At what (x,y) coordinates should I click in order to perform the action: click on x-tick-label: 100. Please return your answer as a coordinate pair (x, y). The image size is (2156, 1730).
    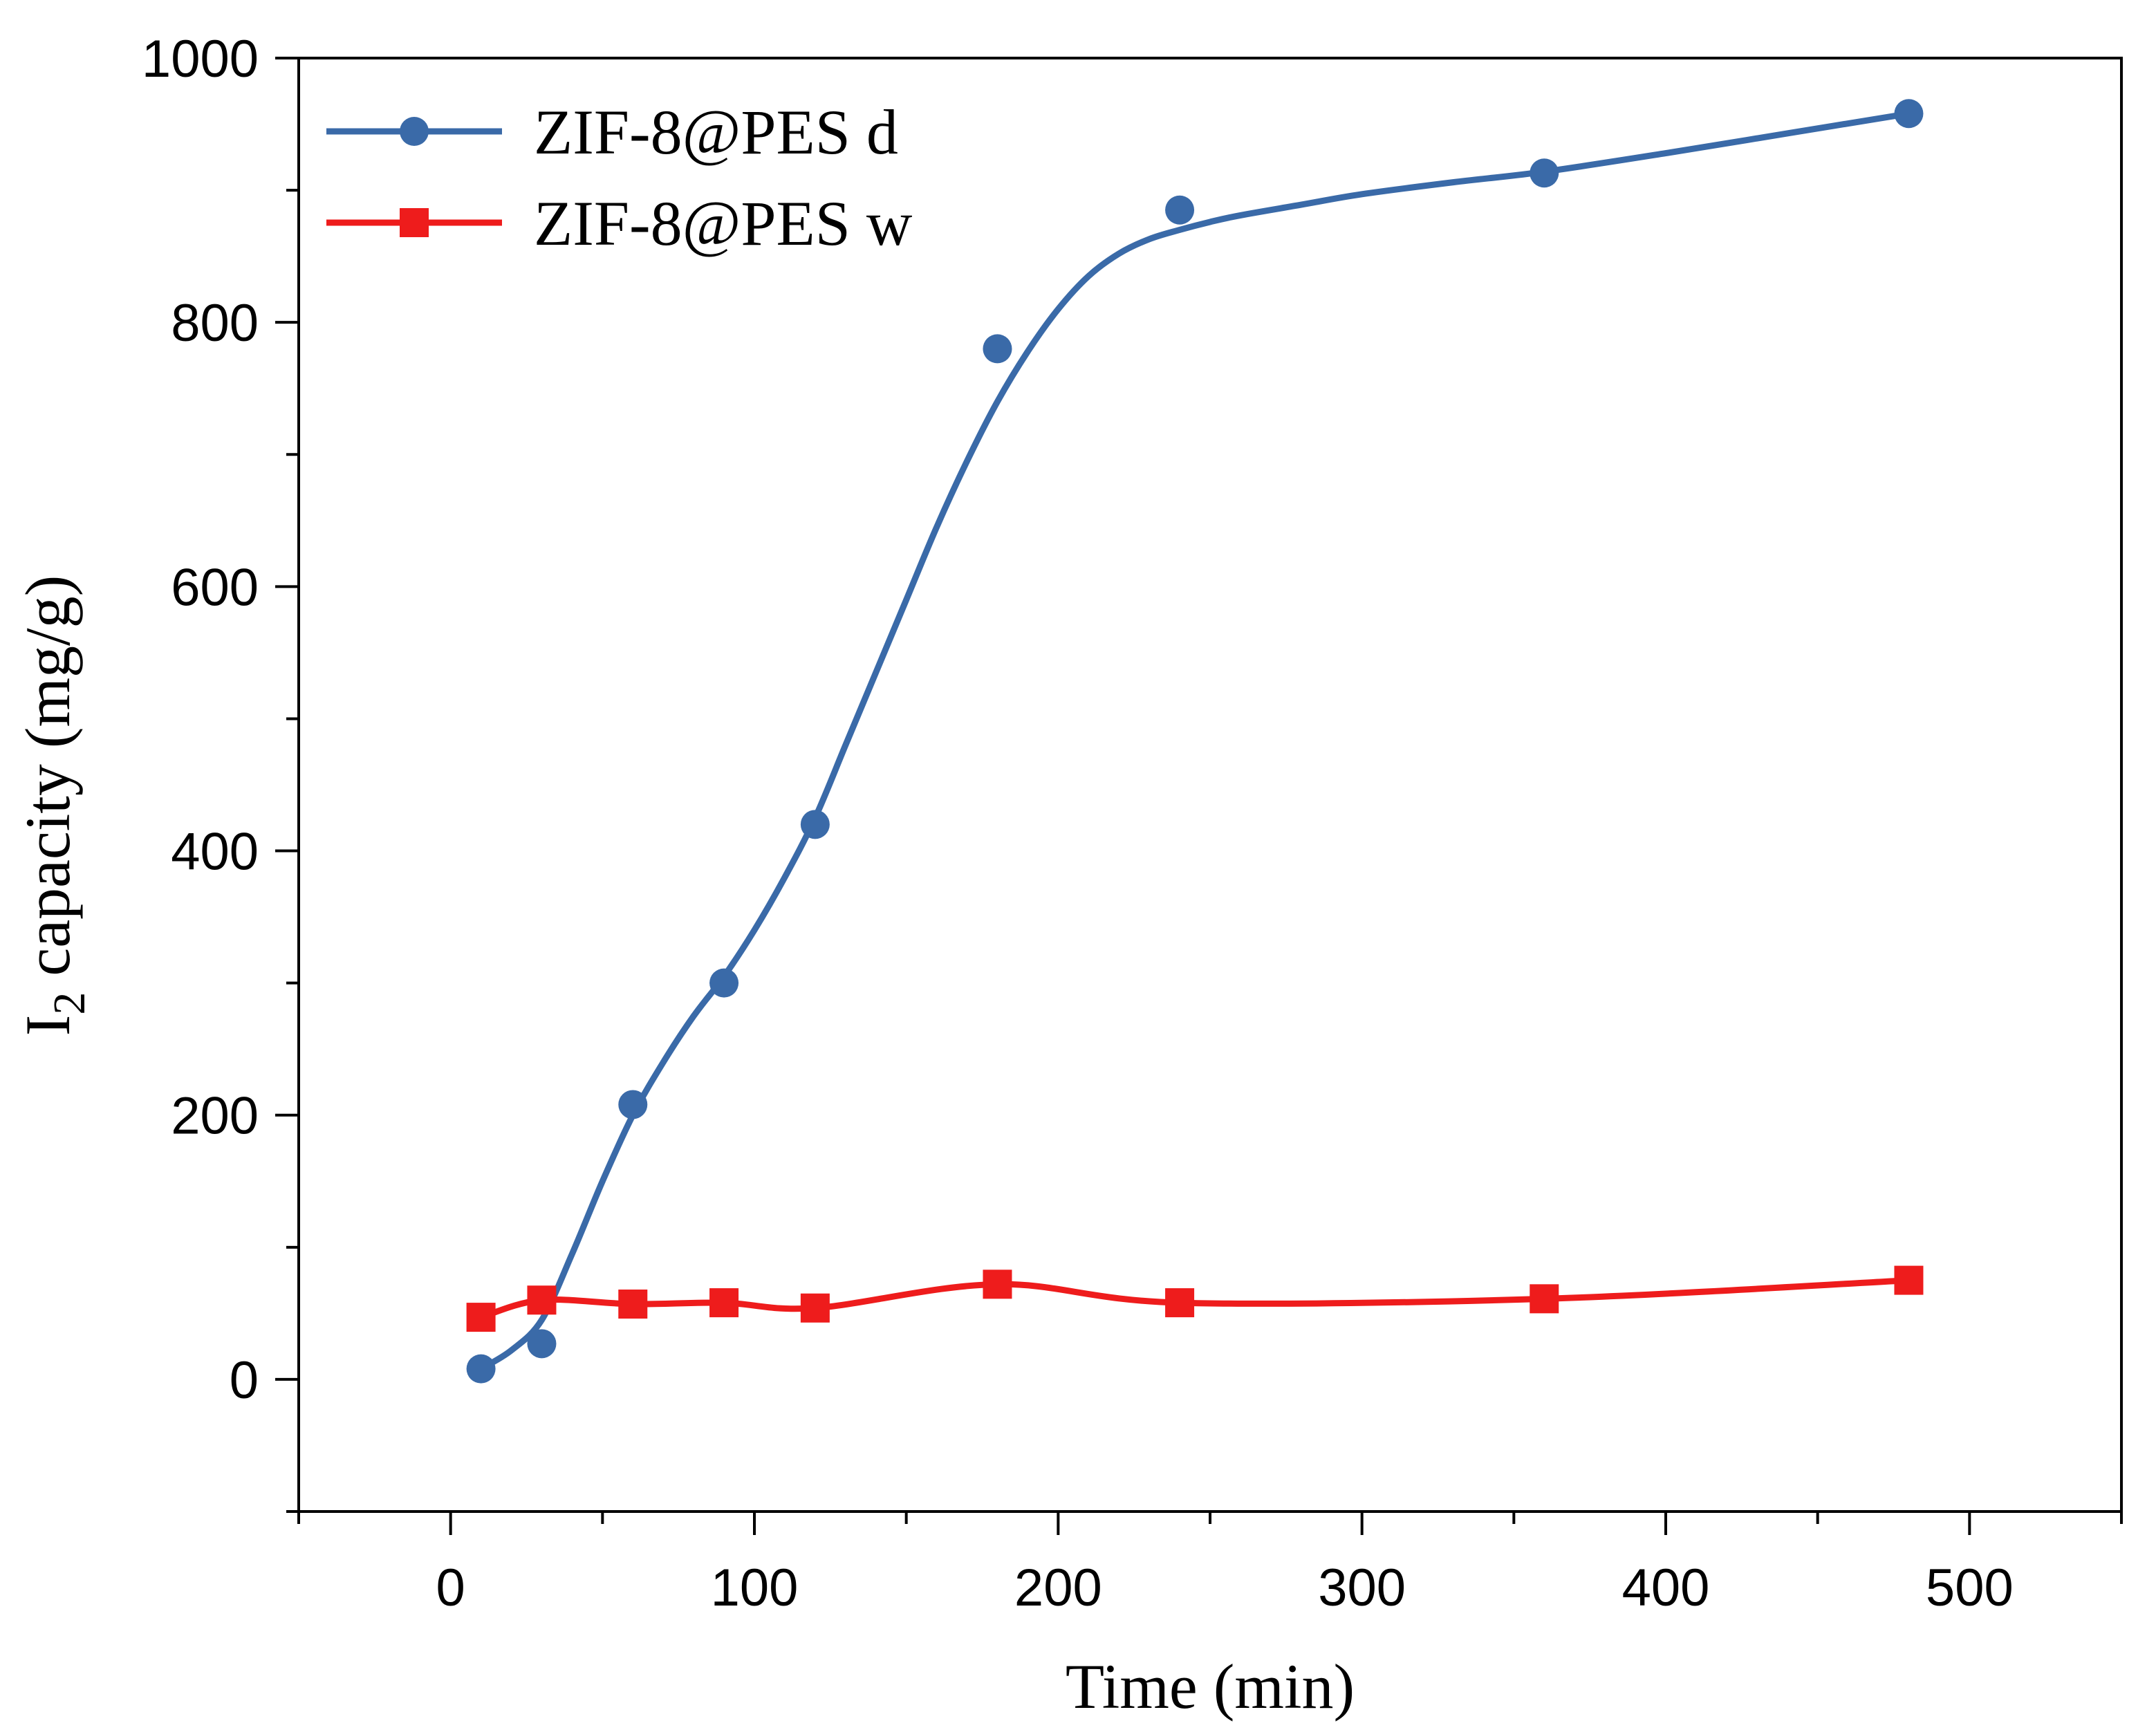
    Looking at the image, I should click on (755, 1588).